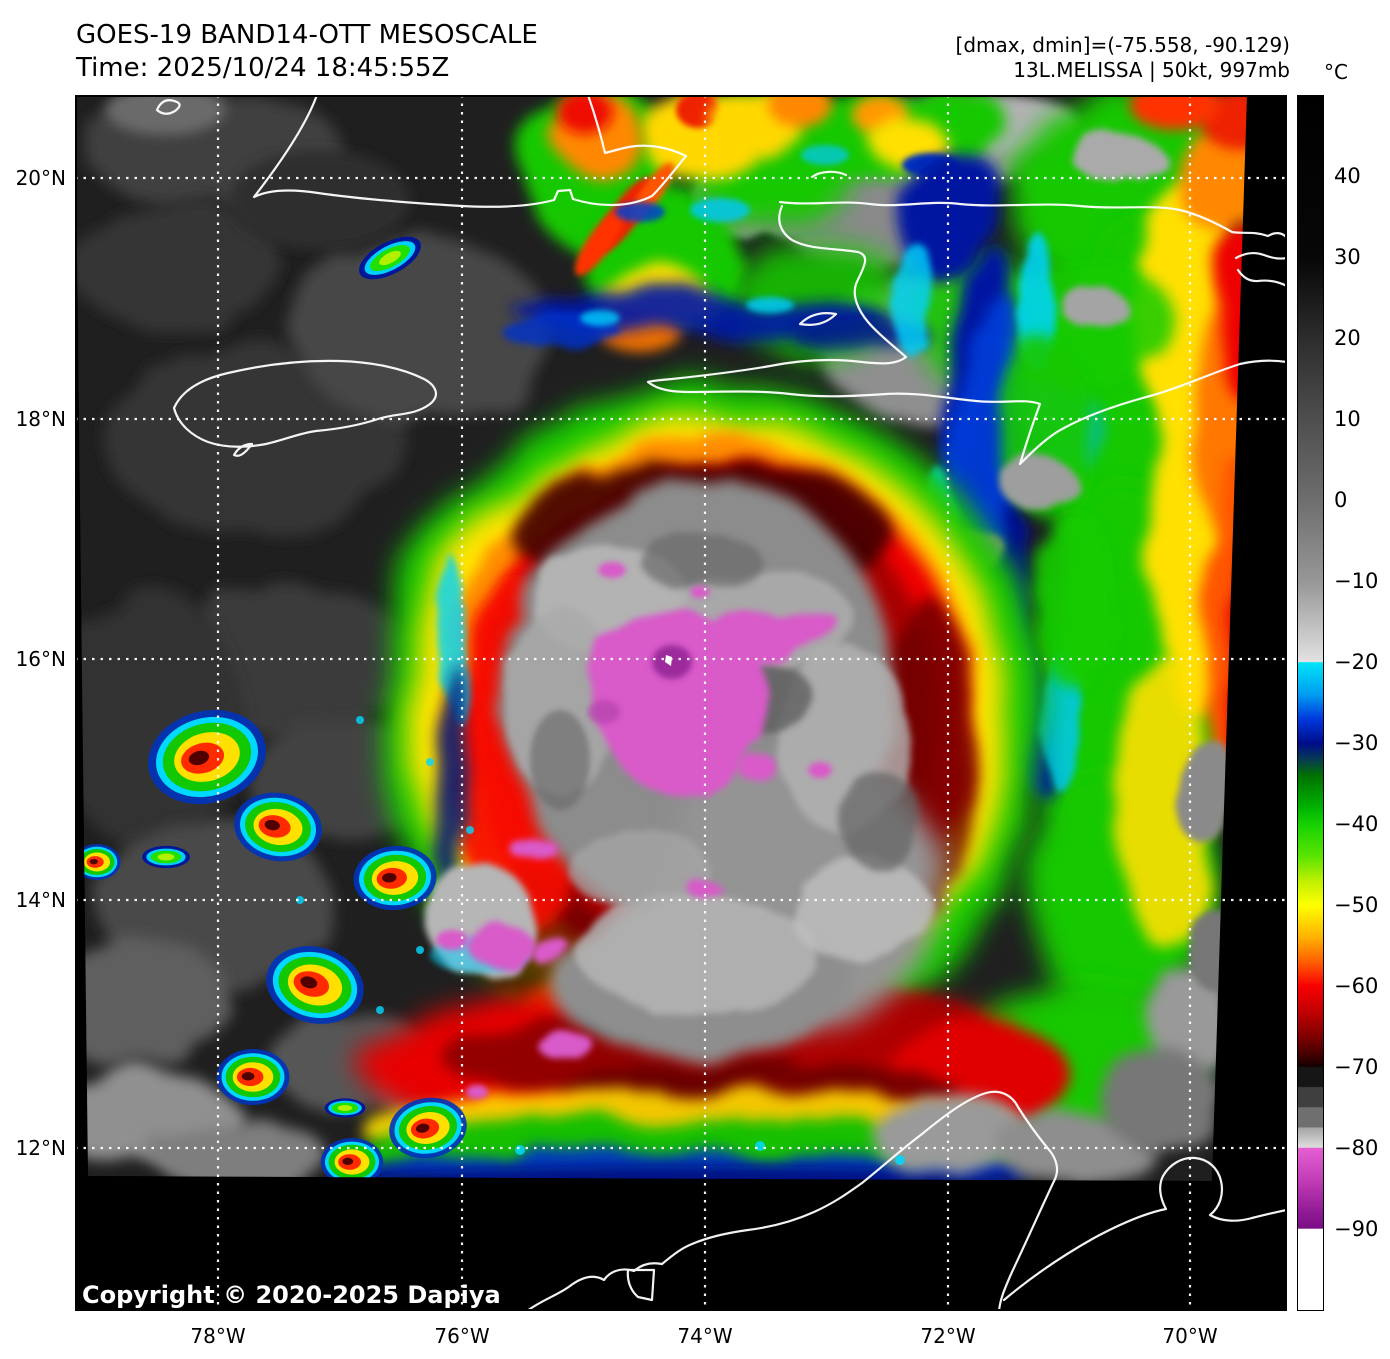 The width and height of the screenshot is (1390, 1359). I want to click on colorbar-unit: °C, so click(1336, 72).